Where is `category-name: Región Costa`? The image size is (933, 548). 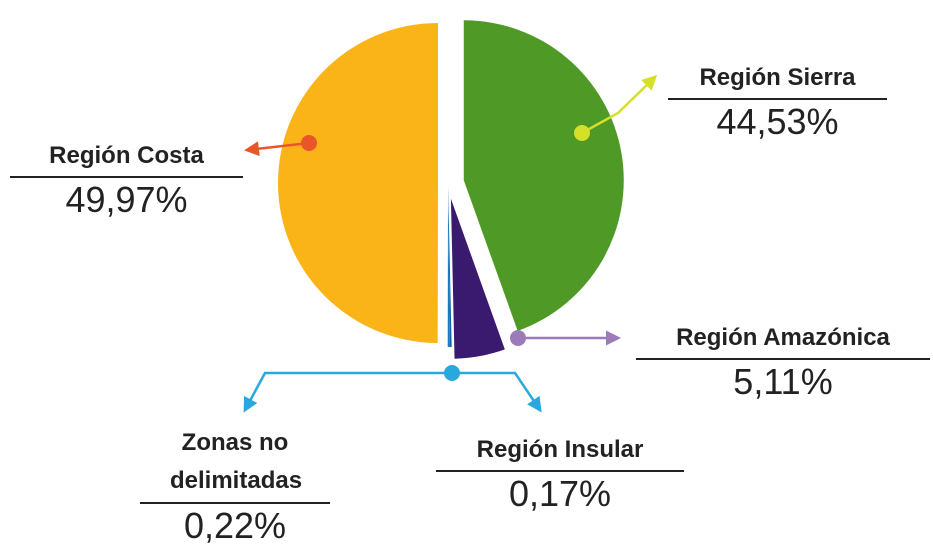
category-name: Región Costa is located at coordinates (126, 158).